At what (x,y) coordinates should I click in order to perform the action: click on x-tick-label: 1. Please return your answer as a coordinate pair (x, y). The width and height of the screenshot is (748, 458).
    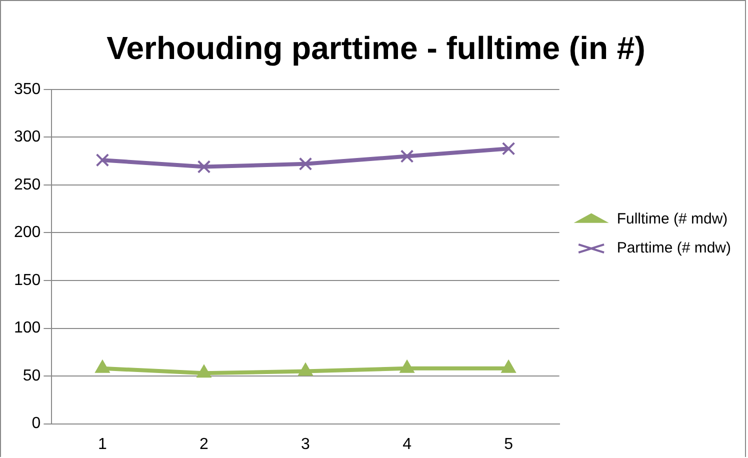
    Looking at the image, I should click on (103, 444).